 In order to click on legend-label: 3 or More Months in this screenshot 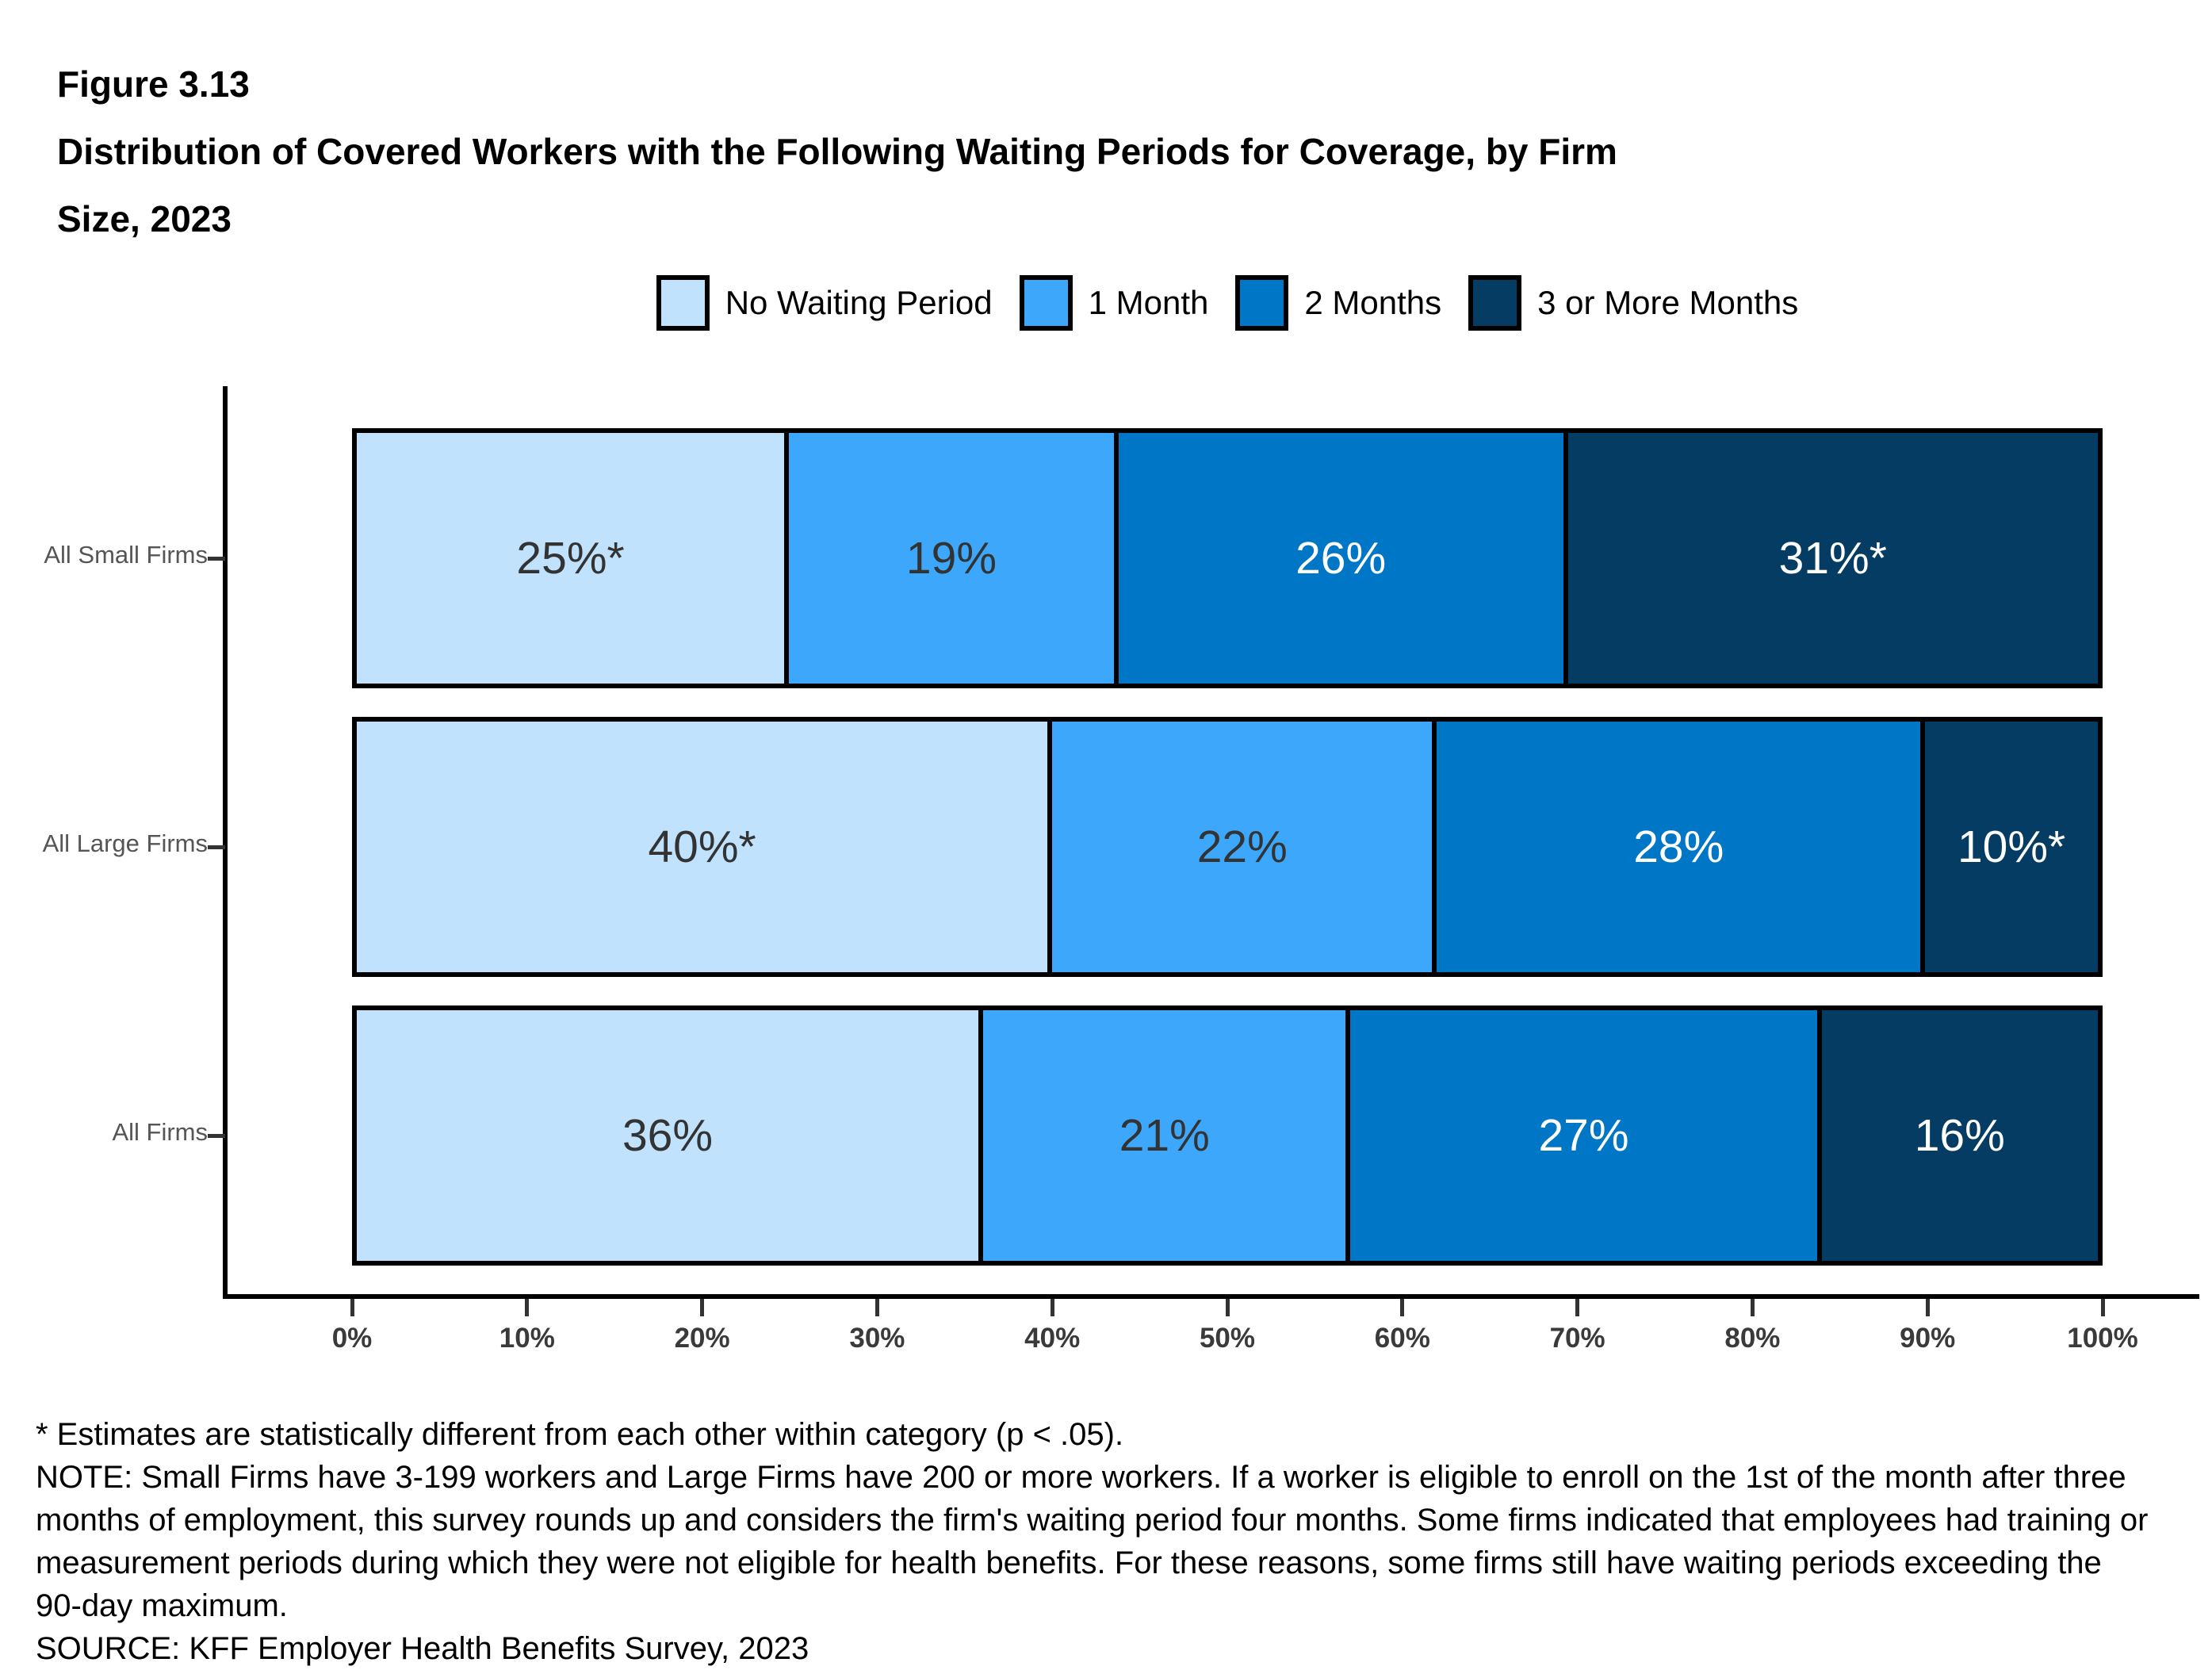, I will do `click(1668, 302)`.